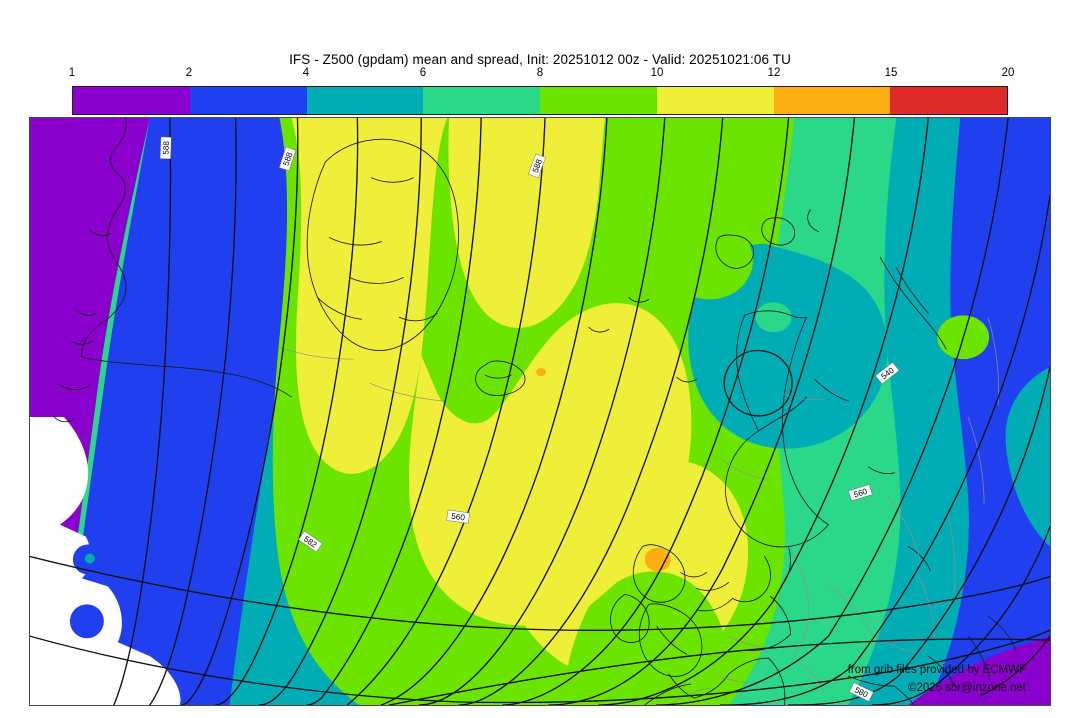  I want to click on colorbar: 1 2 4 6 8 10 12 15 20, so click(541, 91).